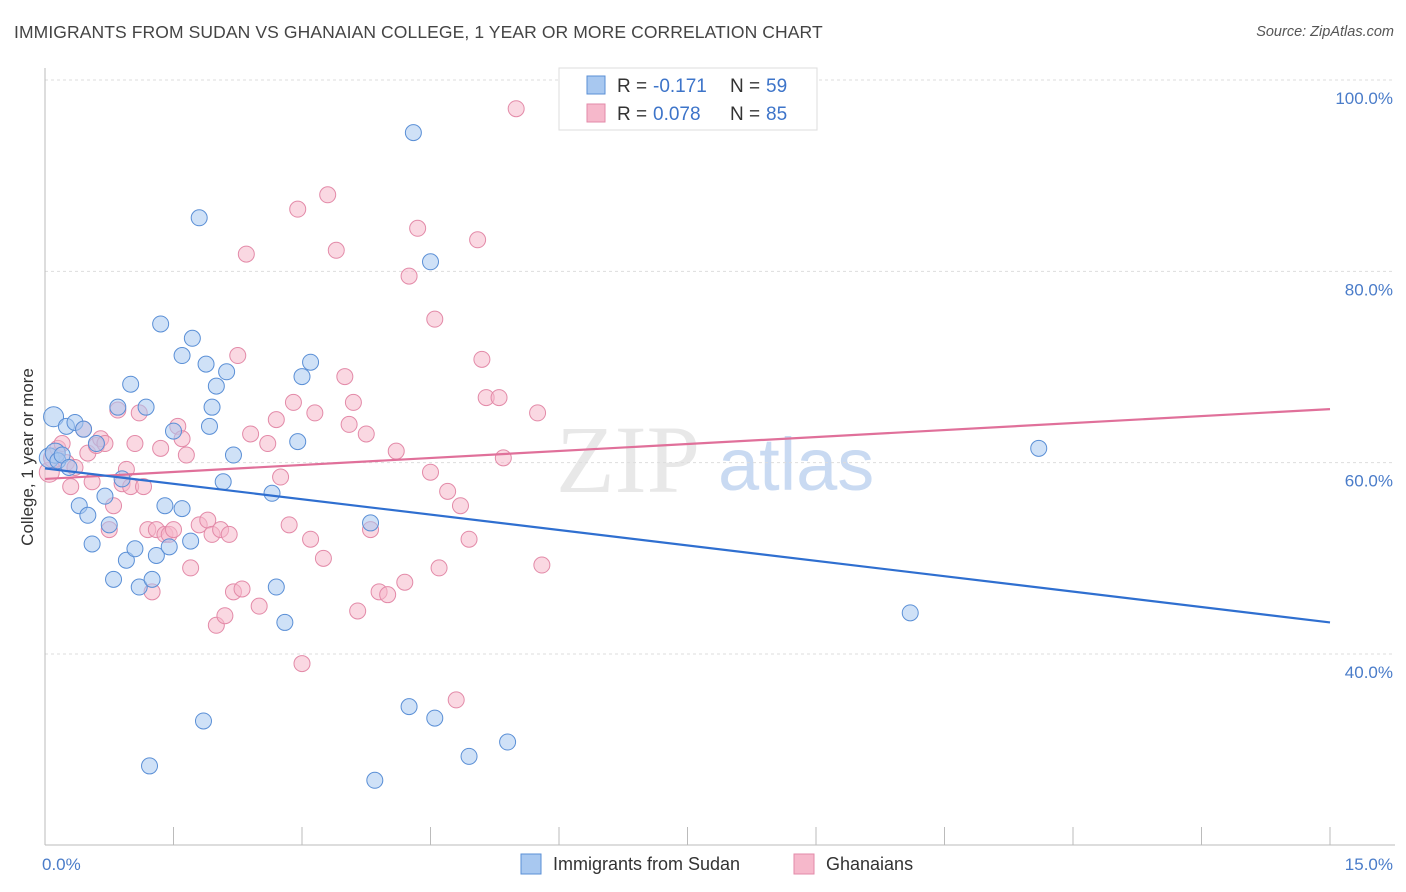 Image resolution: width=1406 pixels, height=892 pixels. Describe the element at coordinates (596, 113) in the screenshot. I see `legend-top-ghana-swatch` at that location.